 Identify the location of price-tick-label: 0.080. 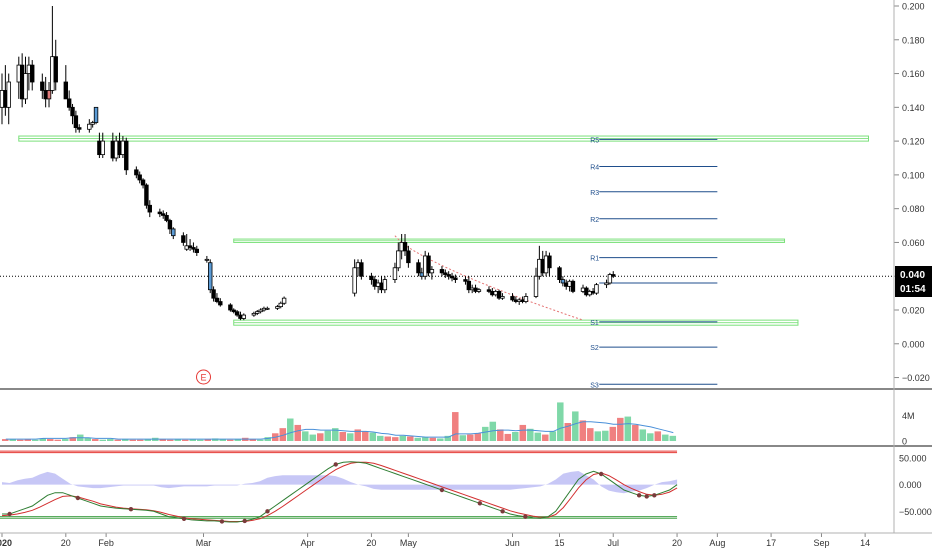
(913, 209).